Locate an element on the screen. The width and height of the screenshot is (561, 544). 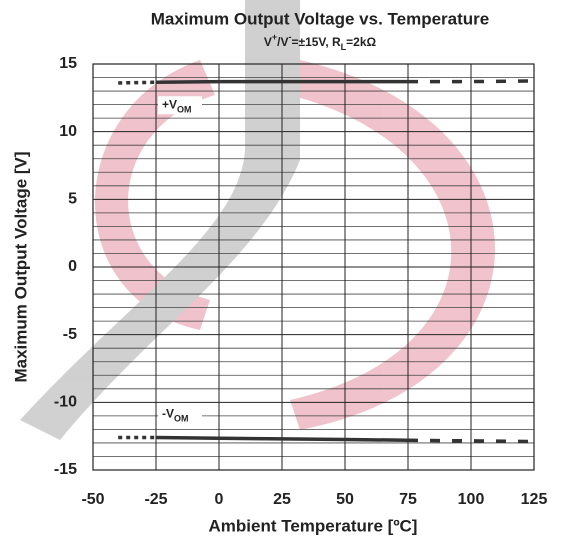
subtitle-part: =2kΩ is located at coordinates (361, 42).